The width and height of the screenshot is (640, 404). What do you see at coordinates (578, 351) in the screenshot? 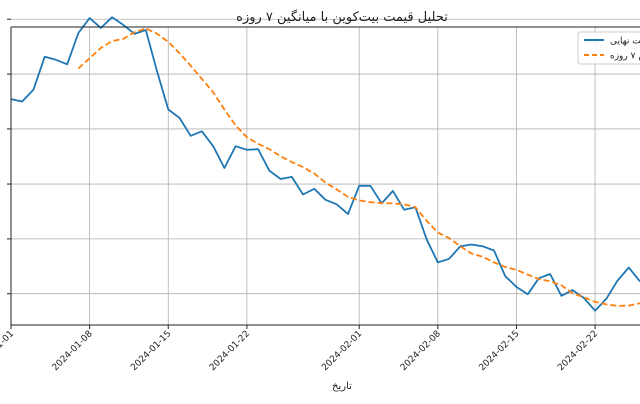
I see `x-tick-label: 2024-02-22` at bounding box center [578, 351].